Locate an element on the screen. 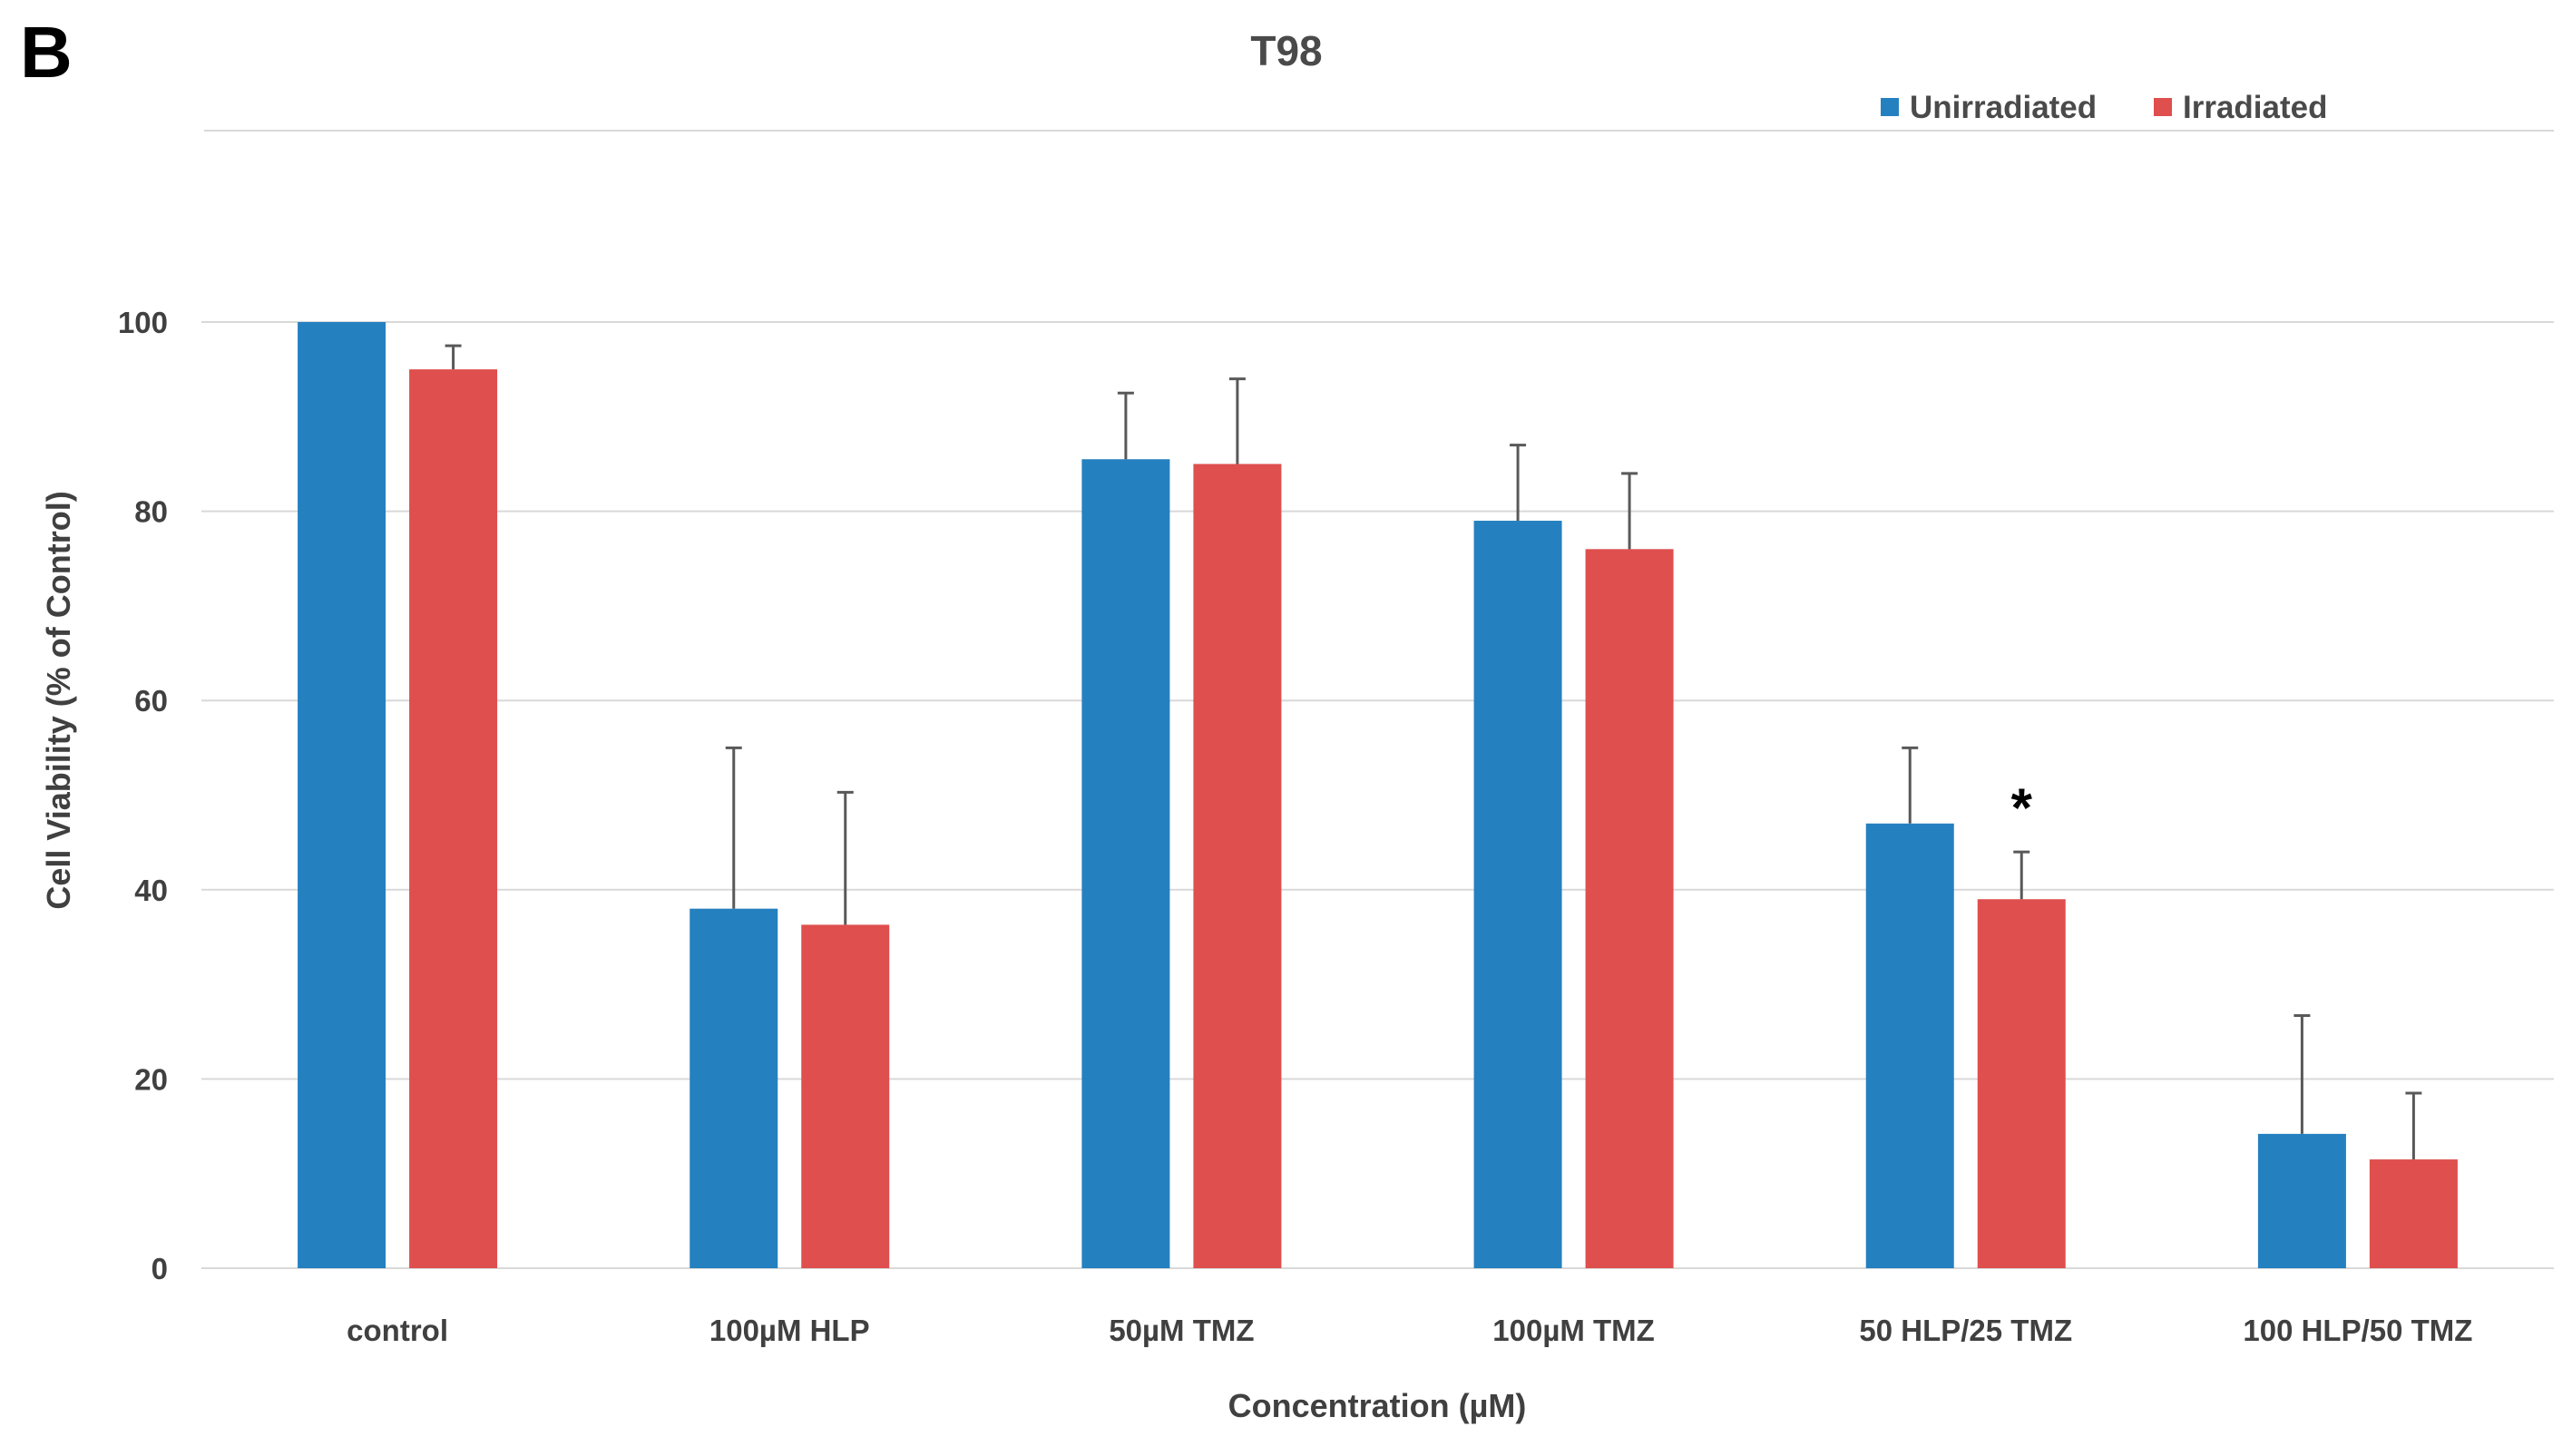  chart-title: T98 is located at coordinates (1286, 50).